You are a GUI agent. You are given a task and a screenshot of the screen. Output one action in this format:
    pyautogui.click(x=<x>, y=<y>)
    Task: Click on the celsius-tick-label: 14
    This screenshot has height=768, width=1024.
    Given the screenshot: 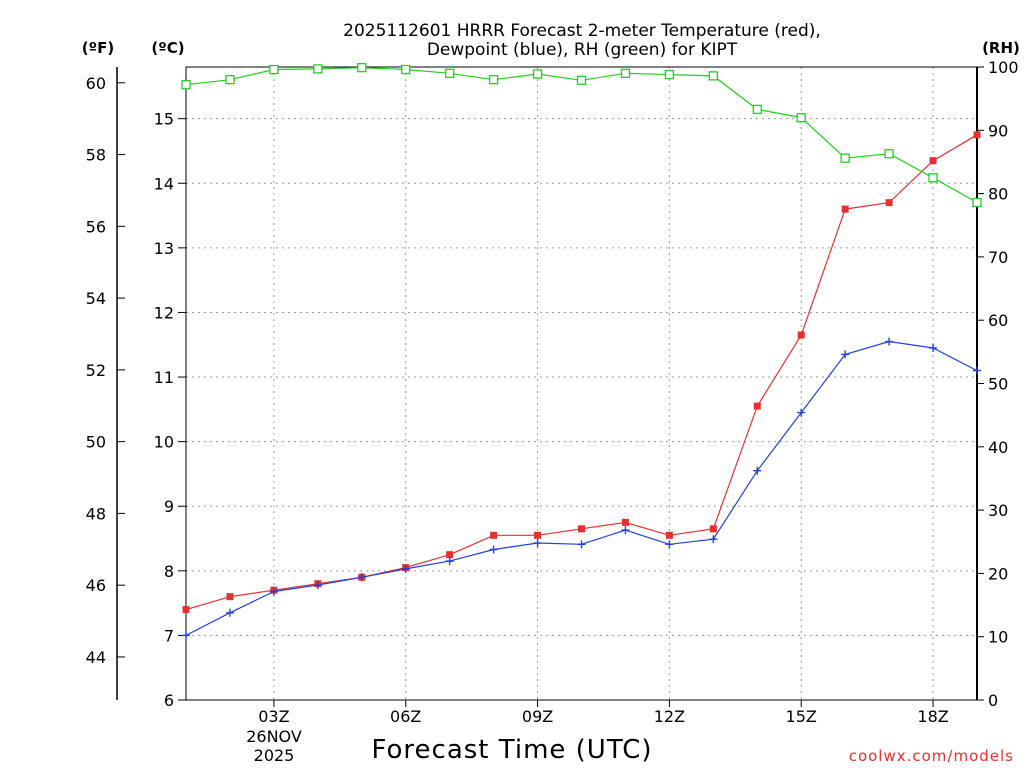 What is the action you would take?
    pyautogui.click(x=164, y=183)
    